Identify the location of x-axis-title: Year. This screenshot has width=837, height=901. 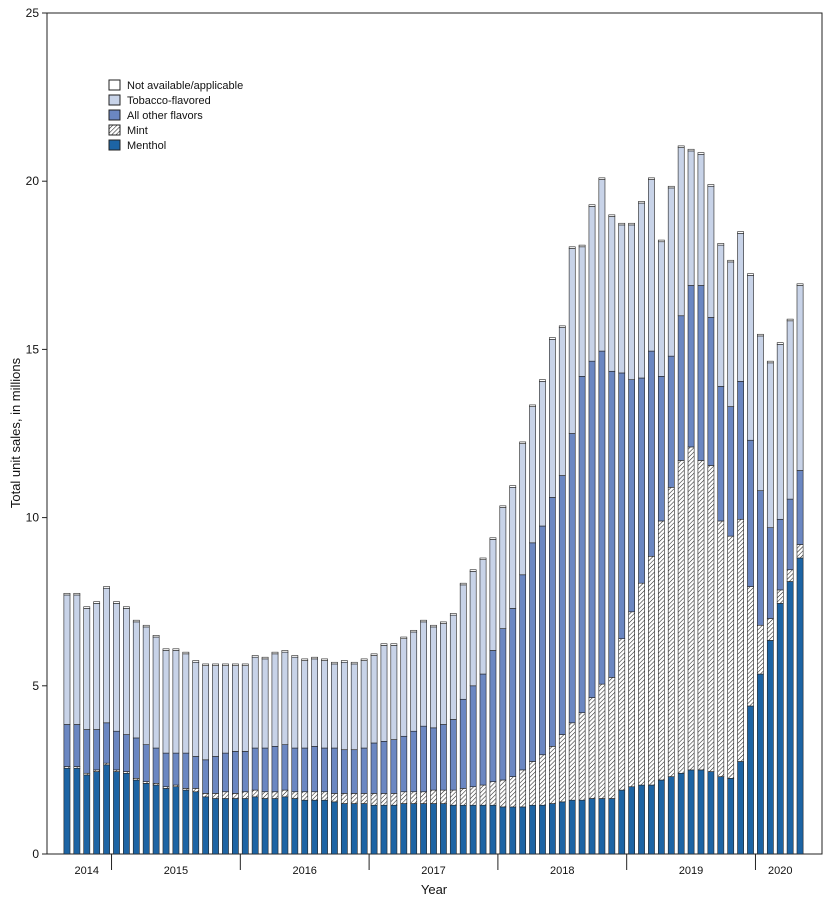
(434, 889).